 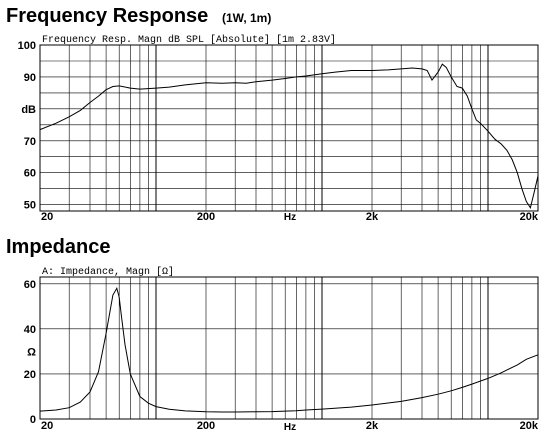 What do you see at coordinates (58, 247) in the screenshot?
I see `imp-title: Impedance` at bounding box center [58, 247].